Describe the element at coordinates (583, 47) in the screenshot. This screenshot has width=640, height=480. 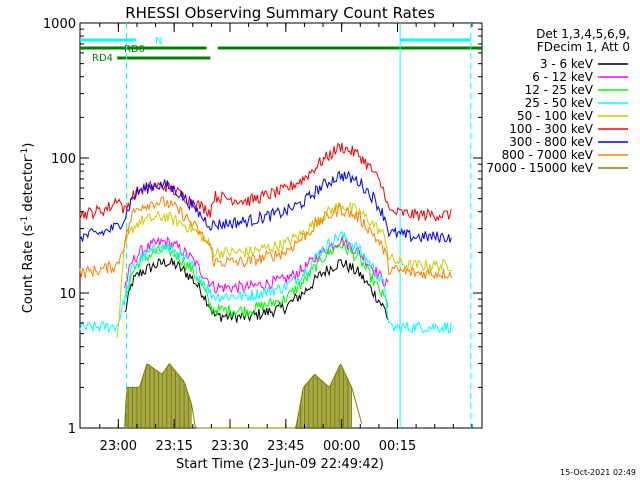
I see `legend-header-line: FDecim 1, Att 0` at that location.